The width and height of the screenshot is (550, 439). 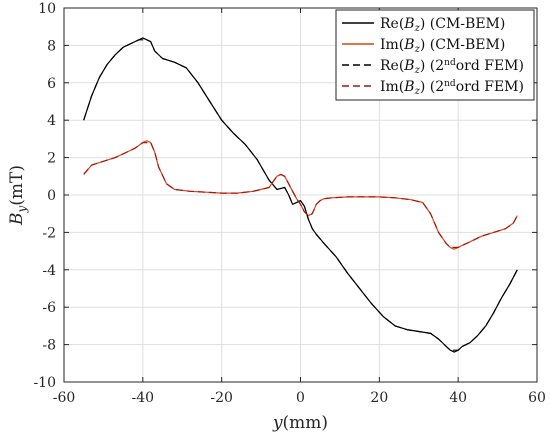 I want to click on y-tick-label: 0, so click(x=51, y=196).